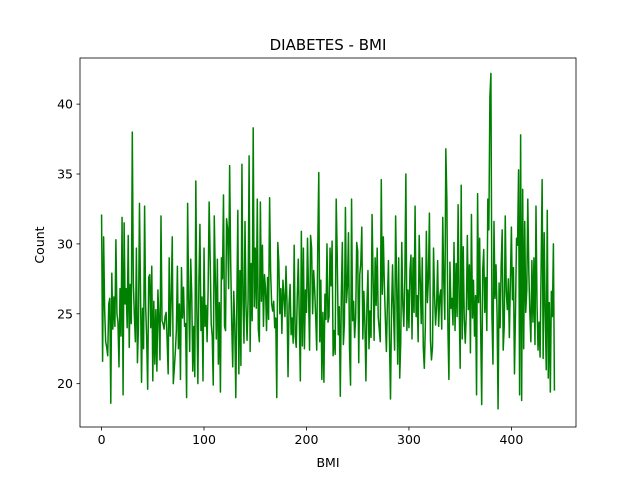 The height and width of the screenshot is (480, 640). What do you see at coordinates (409, 439) in the screenshot?
I see `x-tick-label: 300` at bounding box center [409, 439].